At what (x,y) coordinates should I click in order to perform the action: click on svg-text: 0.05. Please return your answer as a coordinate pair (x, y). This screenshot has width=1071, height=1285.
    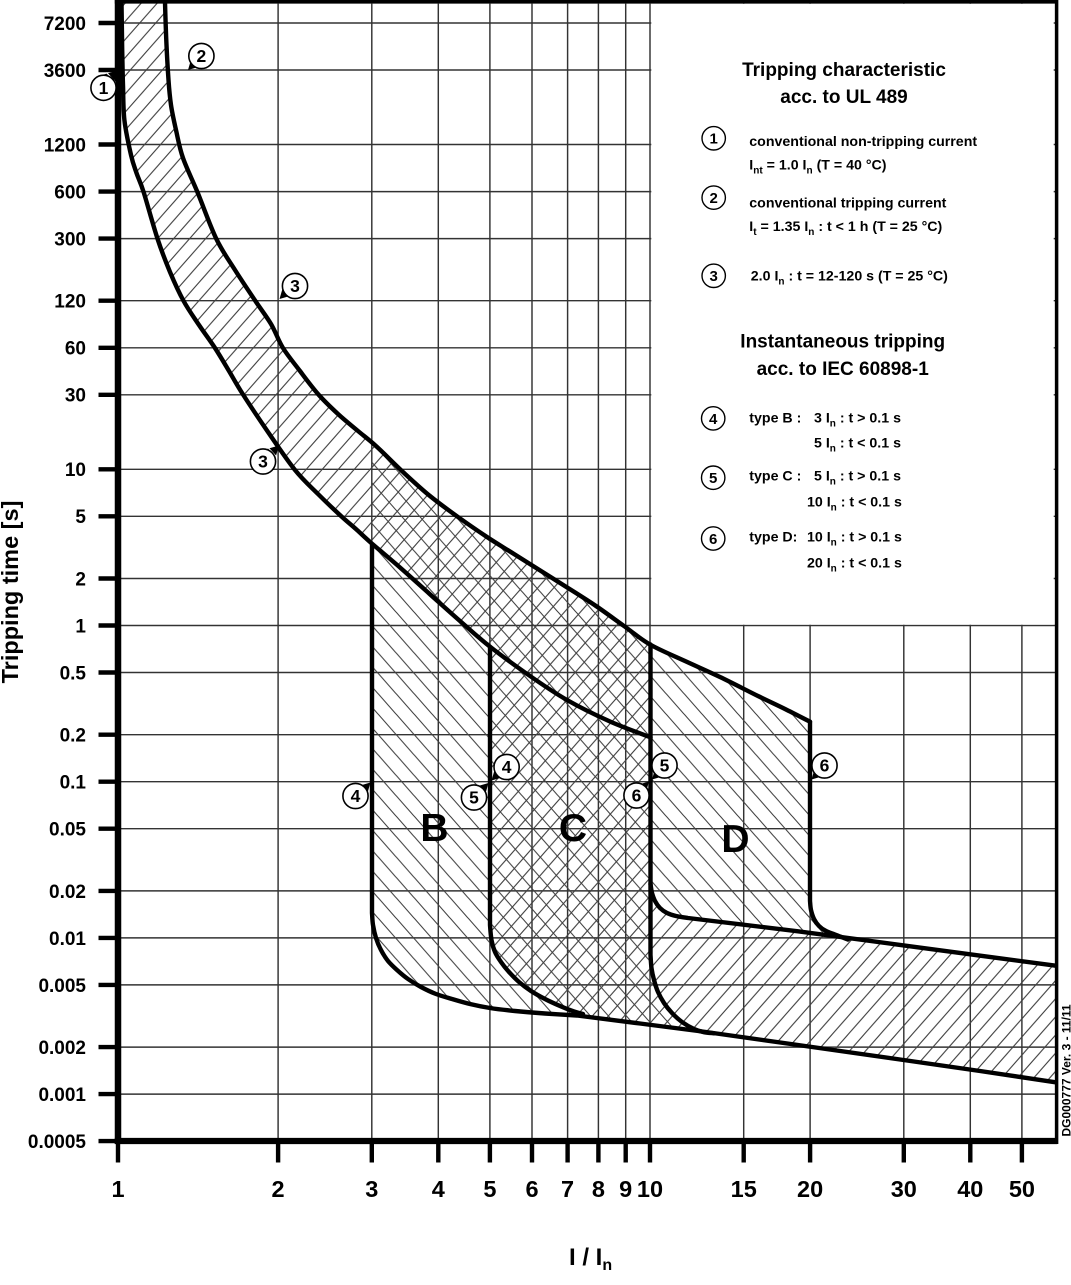
    Looking at the image, I should click on (67, 830).